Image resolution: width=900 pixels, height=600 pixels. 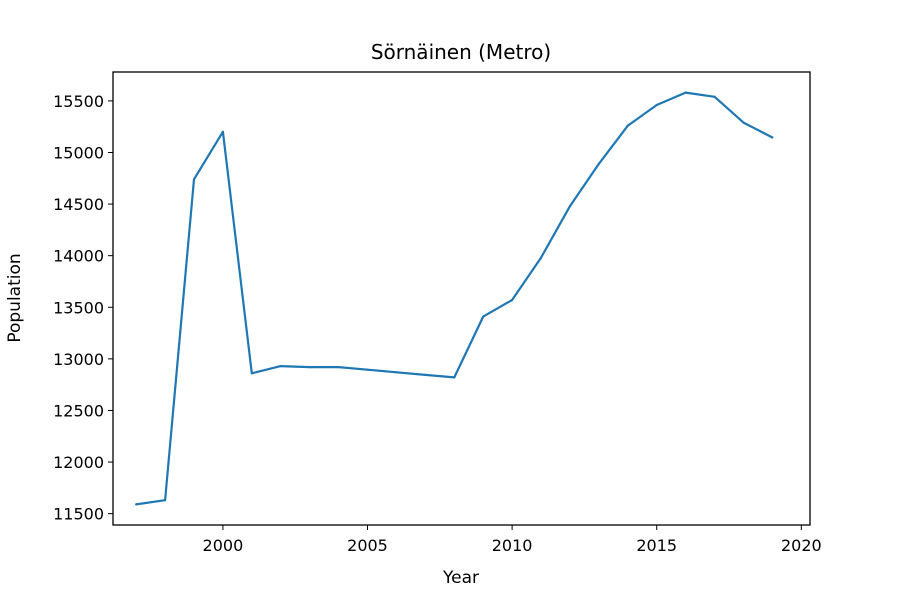 What do you see at coordinates (78, 101) in the screenshot?
I see `y-tick-label: 15500` at bounding box center [78, 101].